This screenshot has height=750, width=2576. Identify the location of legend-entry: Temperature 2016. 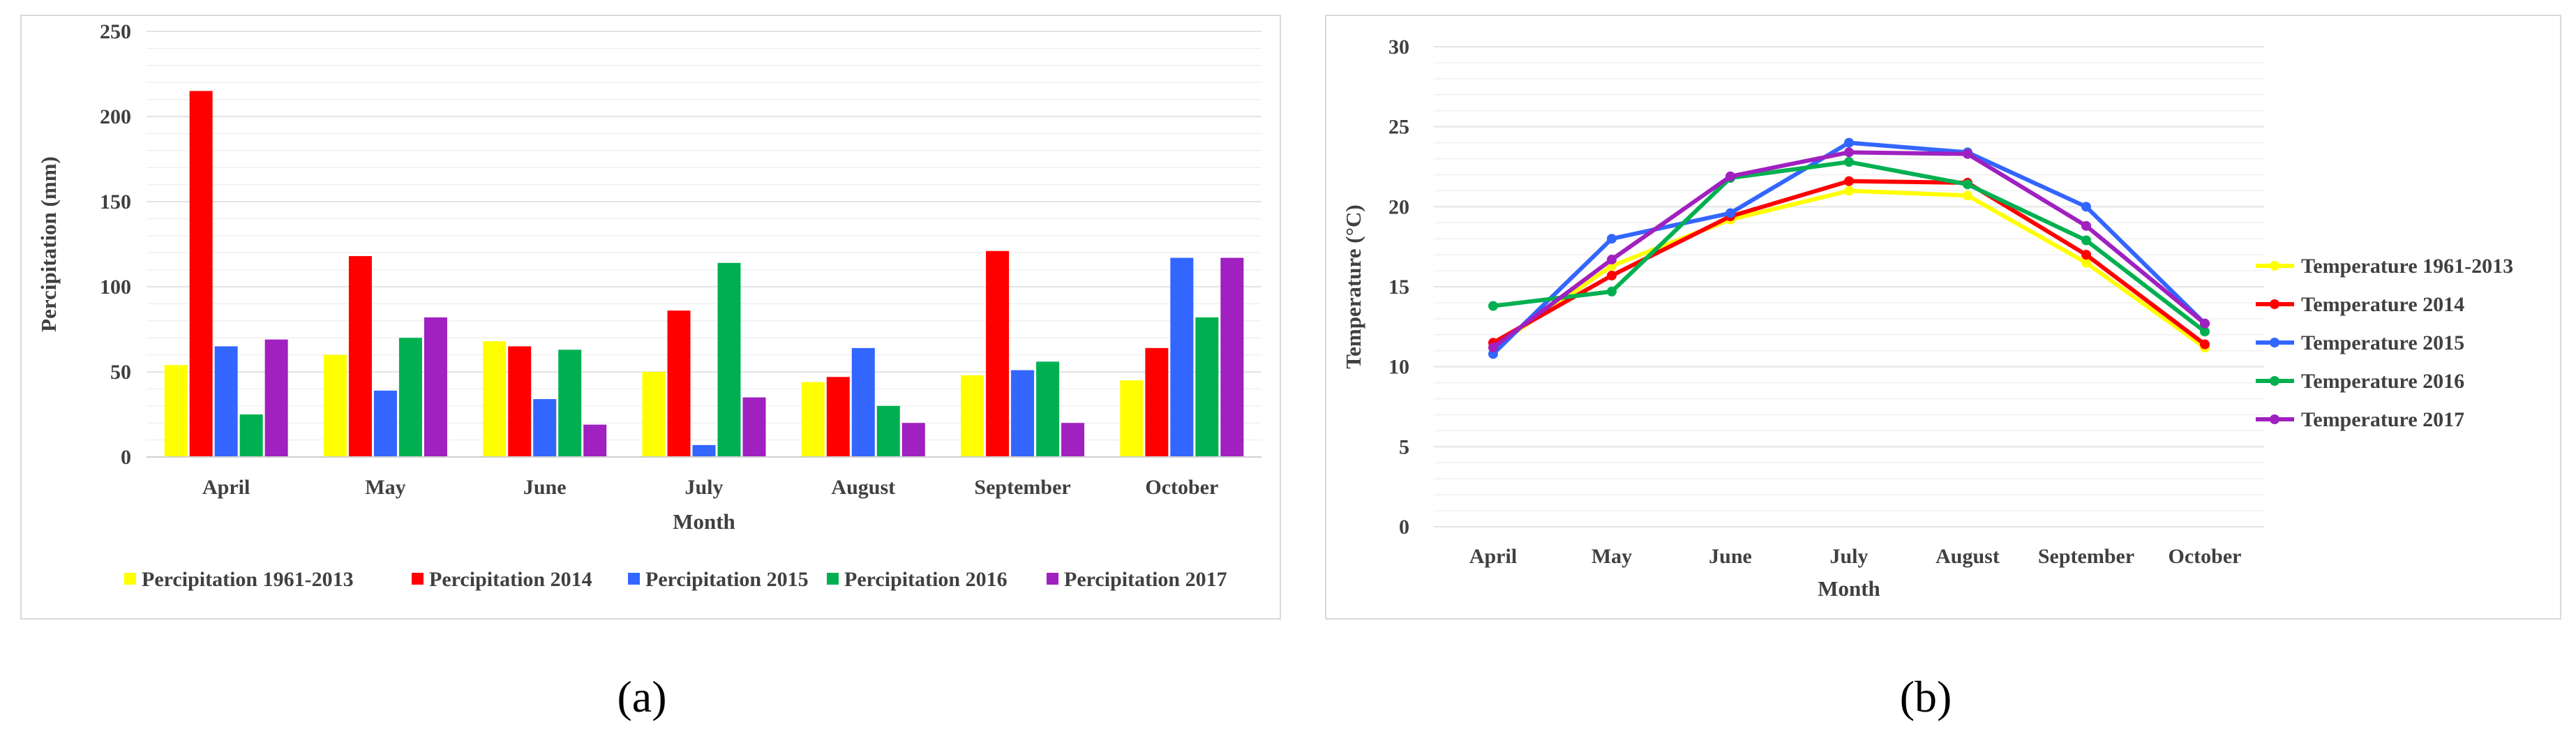
(2382, 382).